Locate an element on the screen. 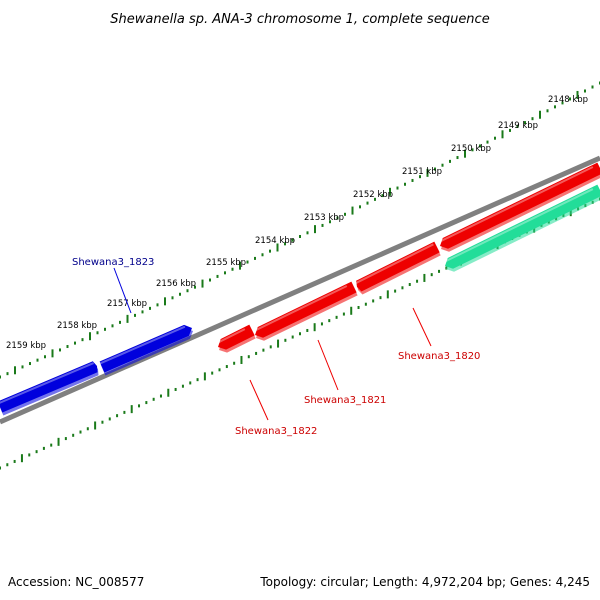  ruler-label: 2153 kbp is located at coordinates (324, 218).